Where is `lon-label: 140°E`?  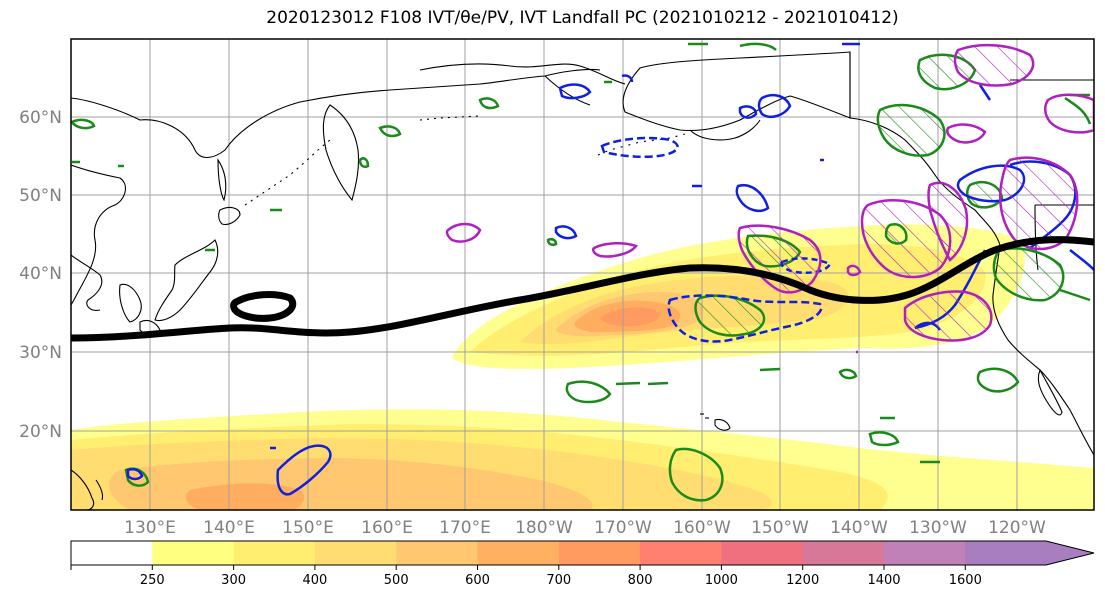
lon-label: 140°E is located at coordinates (229, 528).